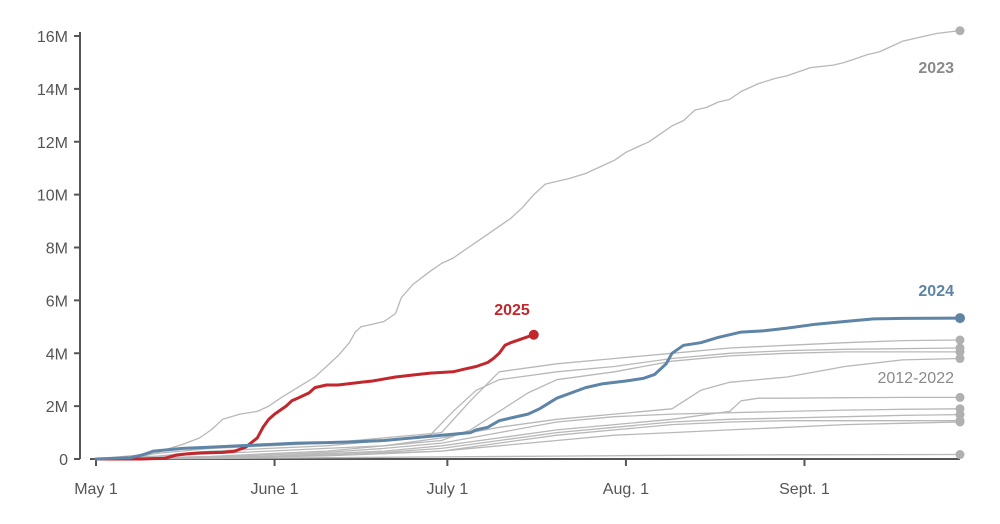 The width and height of the screenshot is (1000, 524). What do you see at coordinates (52, 90) in the screenshot?
I see `y-tick-label: 14M` at bounding box center [52, 90].